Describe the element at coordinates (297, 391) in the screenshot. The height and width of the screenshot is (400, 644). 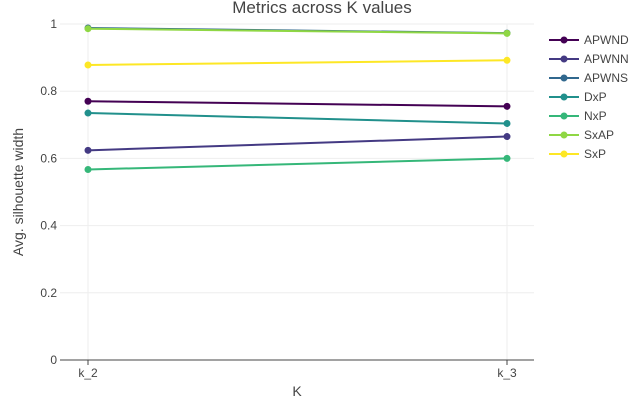
I see `x-axis-title: K` at that location.